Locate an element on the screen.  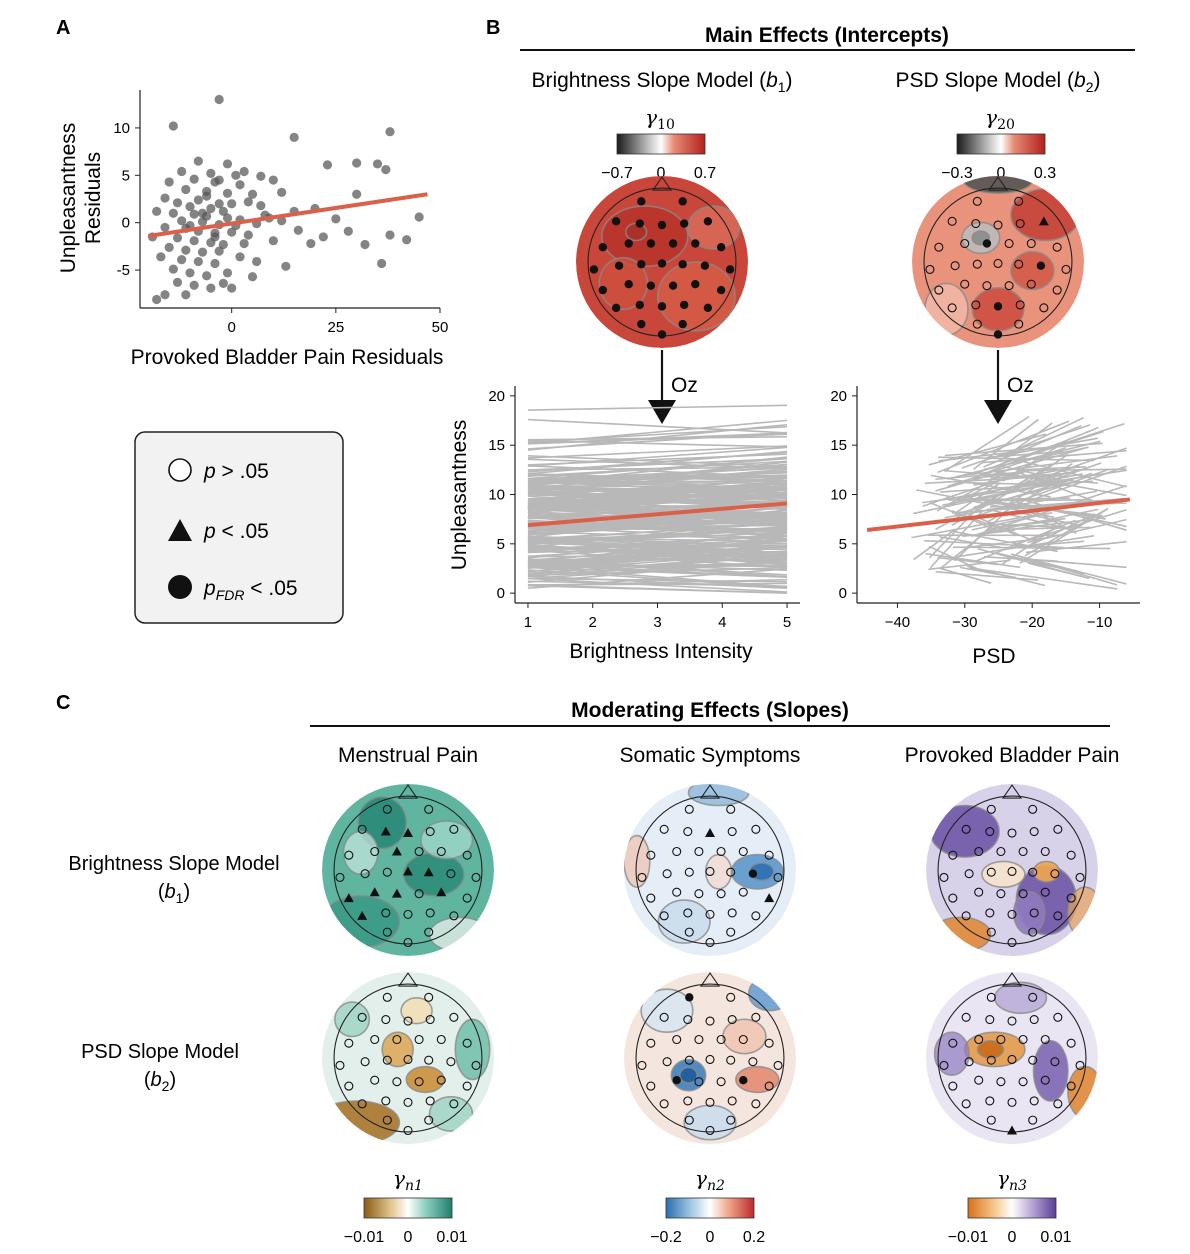
bl-x-ticks: 1 2 3 4 5 is located at coordinates (657, 617).